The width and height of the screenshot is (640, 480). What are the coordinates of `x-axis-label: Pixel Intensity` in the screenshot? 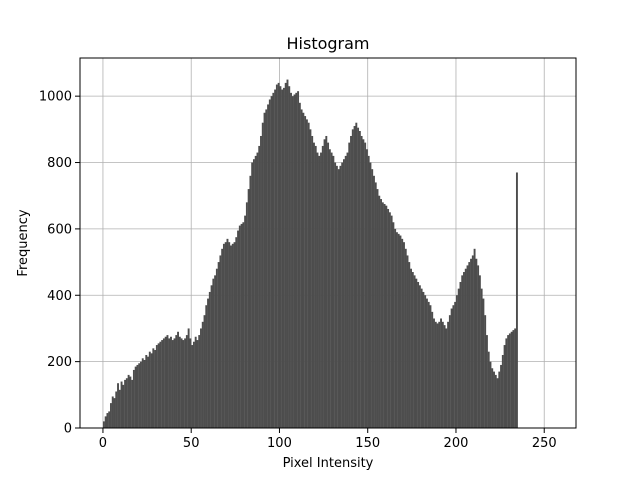 It's located at (328, 463).